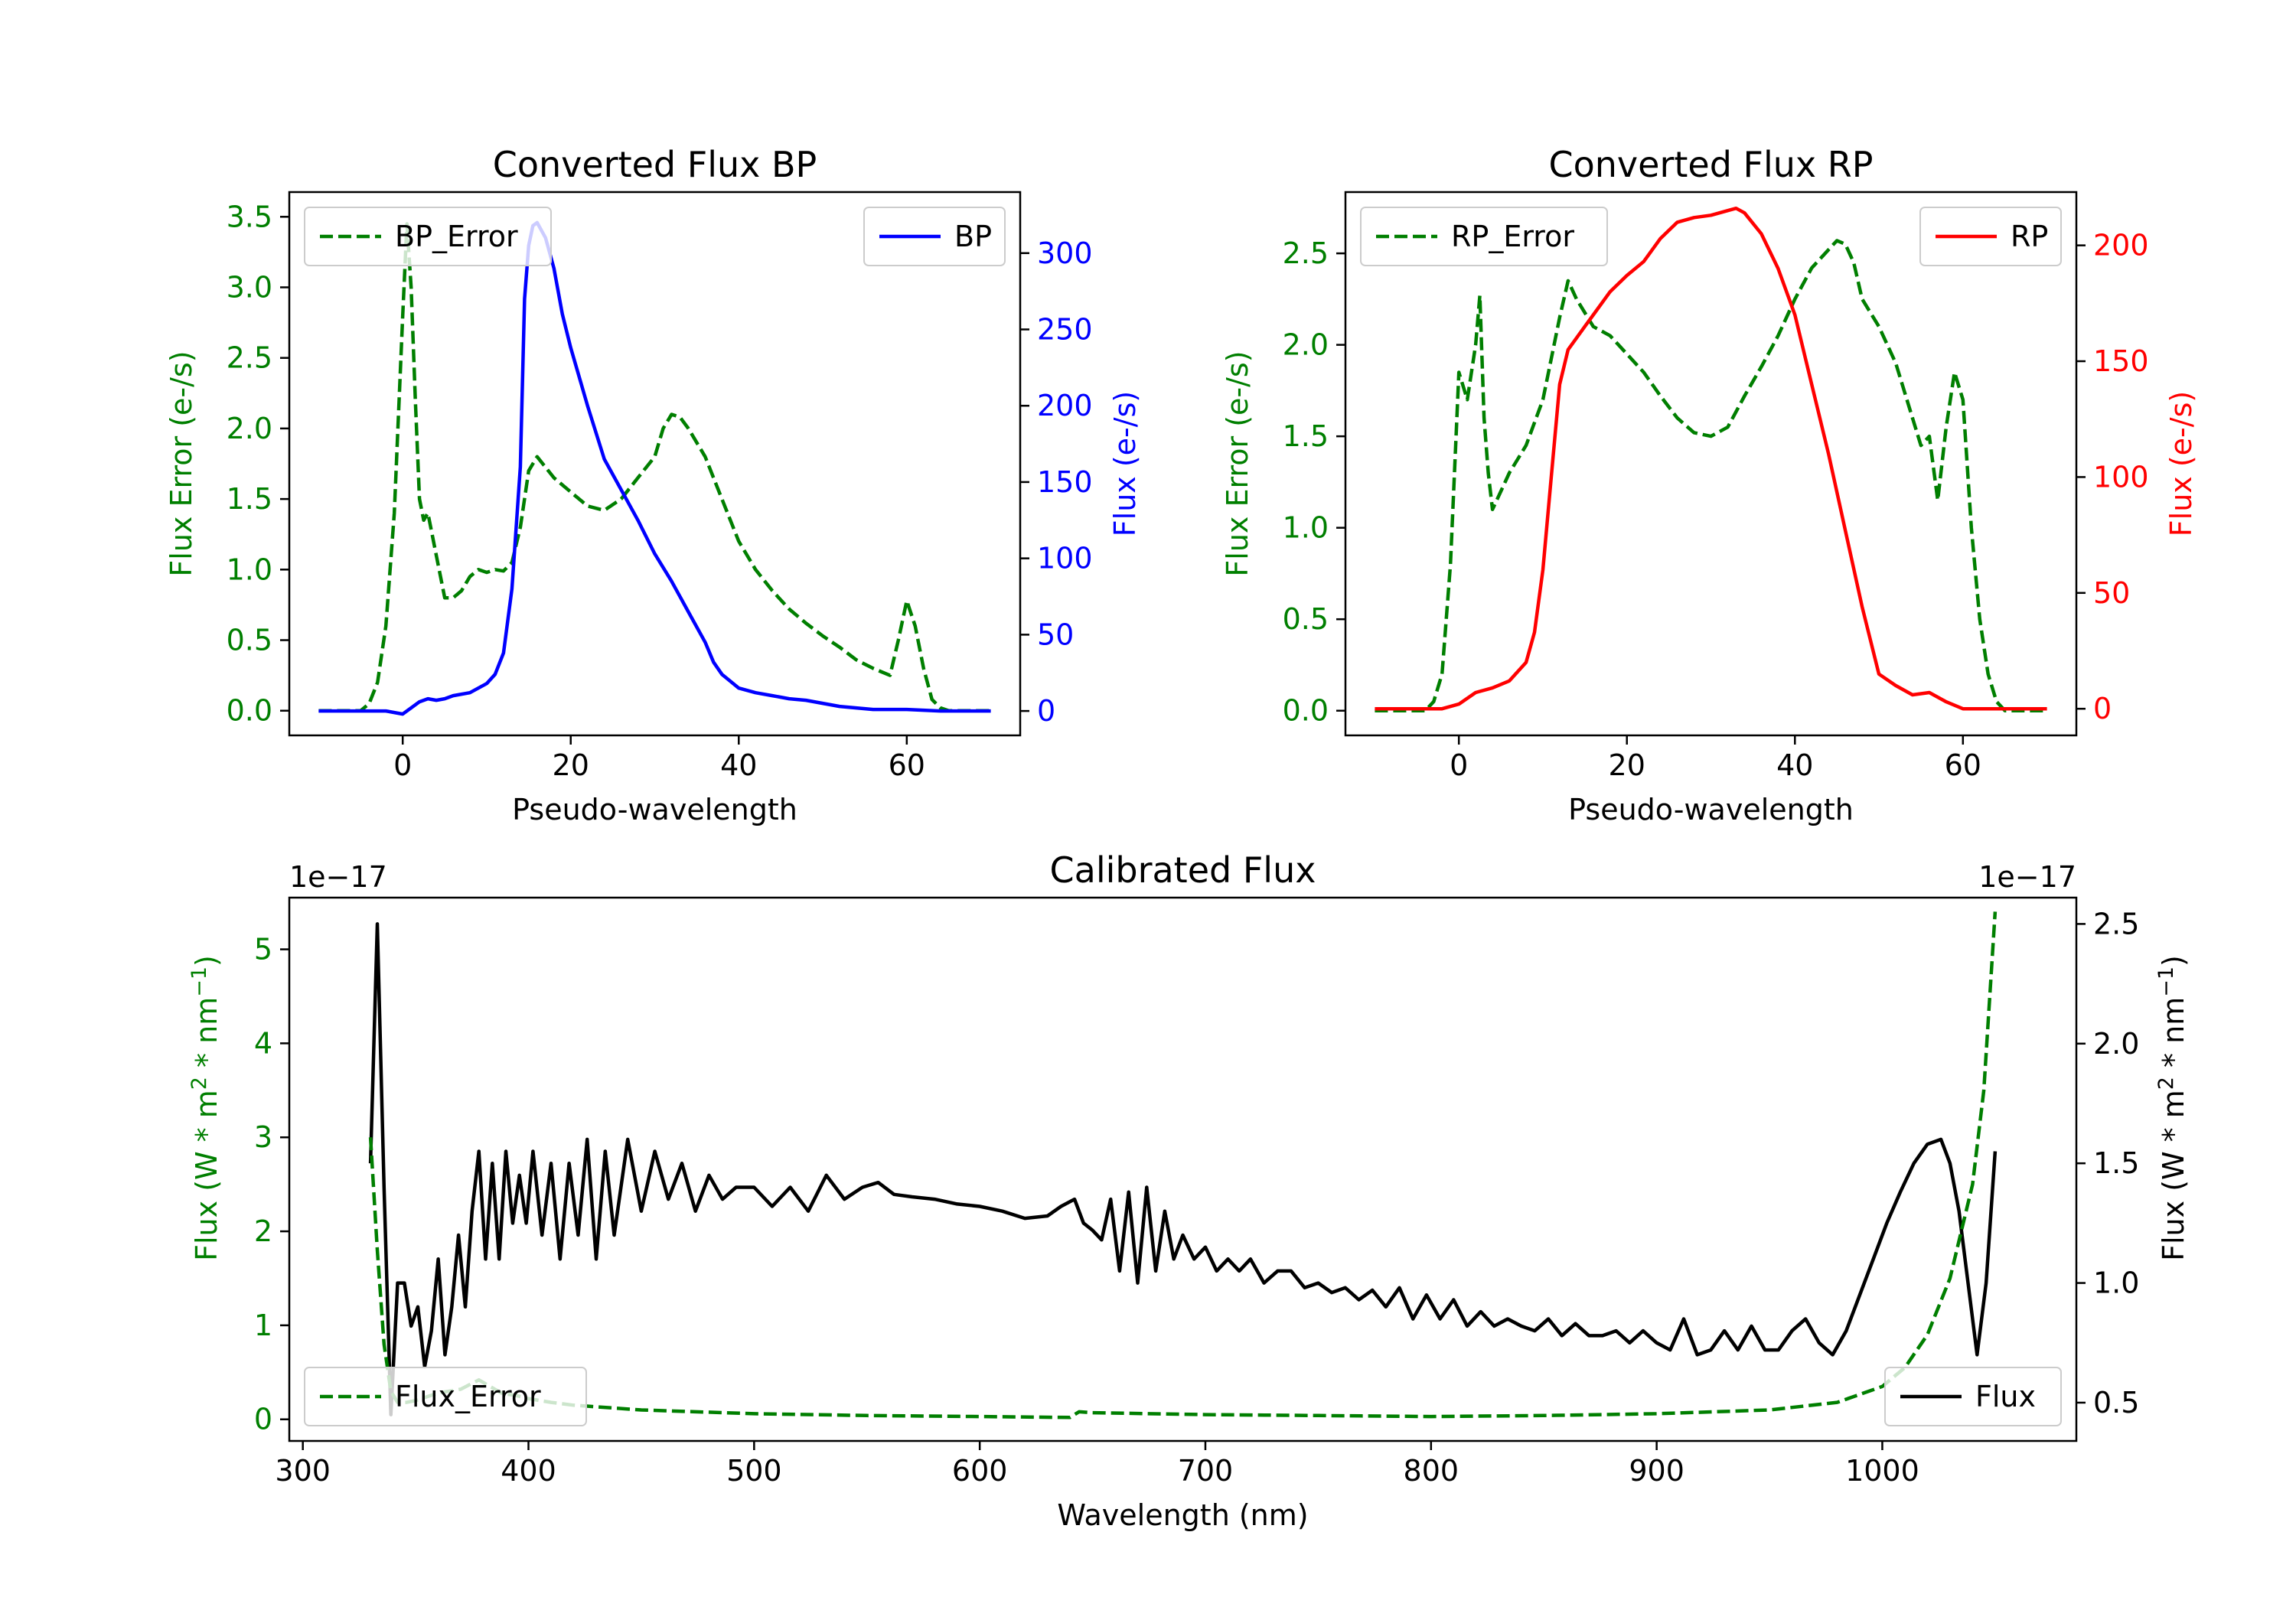 Image resolution: width=2296 pixels, height=1607 pixels. I want to click on series-line-bp, so click(654, 468).